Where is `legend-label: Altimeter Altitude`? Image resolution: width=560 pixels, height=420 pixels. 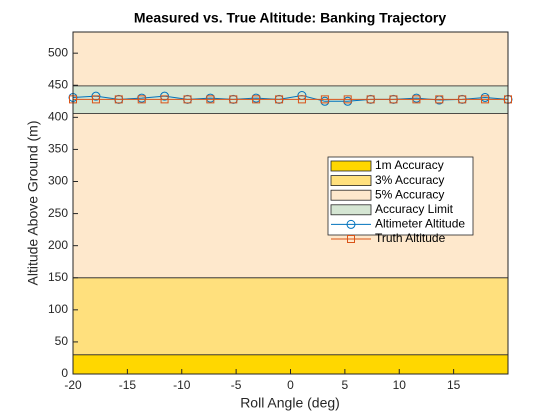 legend-label: Altimeter Altitude is located at coordinates (420, 224).